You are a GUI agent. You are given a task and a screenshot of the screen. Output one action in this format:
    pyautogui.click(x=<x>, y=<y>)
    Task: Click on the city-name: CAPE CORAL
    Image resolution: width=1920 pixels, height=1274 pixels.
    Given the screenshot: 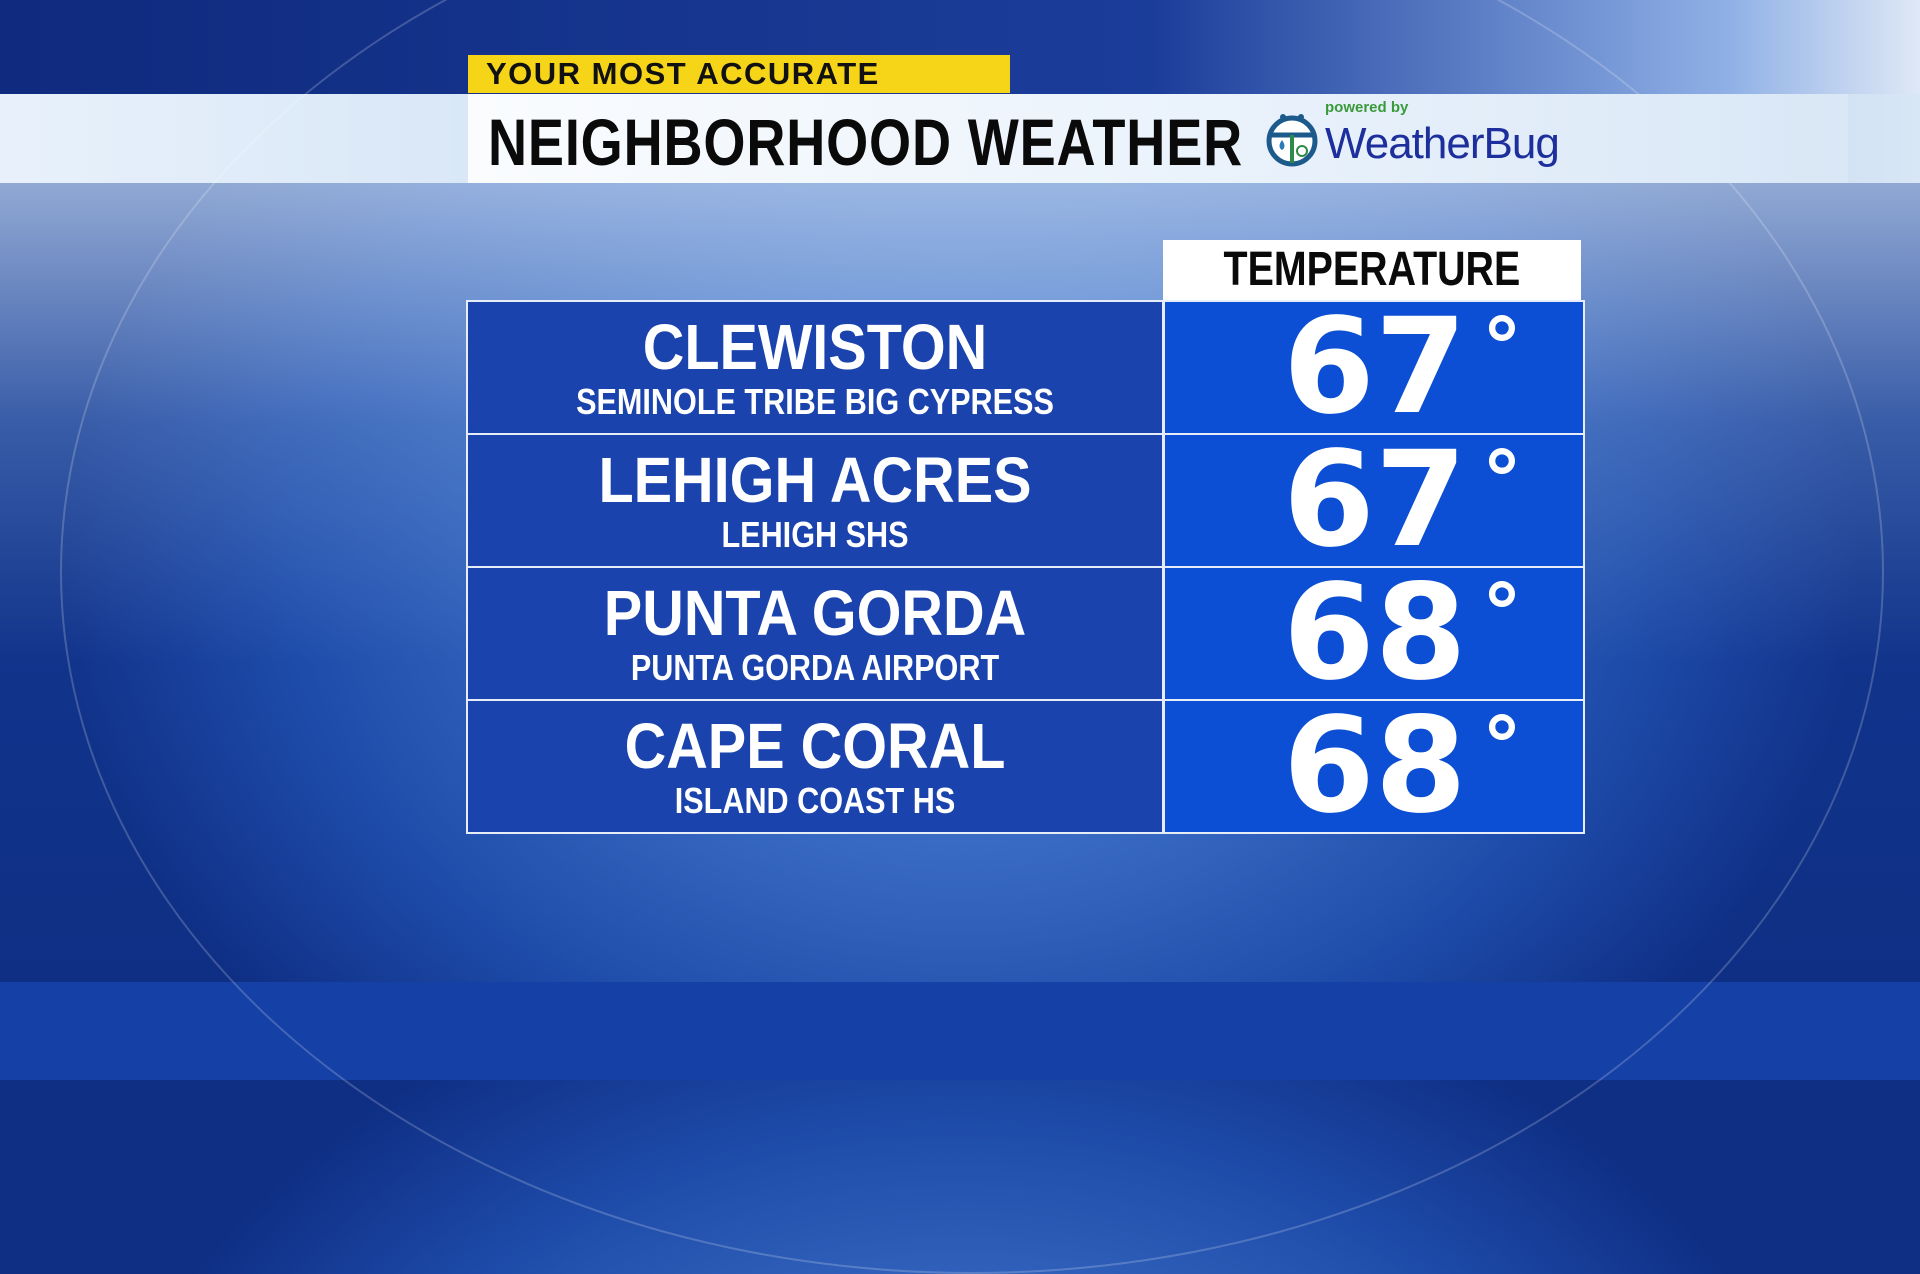 What is the action you would take?
    pyautogui.click(x=815, y=745)
    